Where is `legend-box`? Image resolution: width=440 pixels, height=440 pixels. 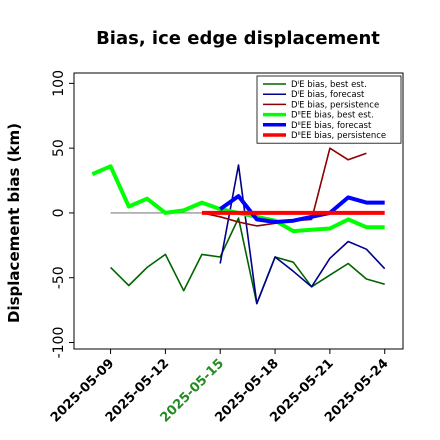 legend-box is located at coordinates (329, 109).